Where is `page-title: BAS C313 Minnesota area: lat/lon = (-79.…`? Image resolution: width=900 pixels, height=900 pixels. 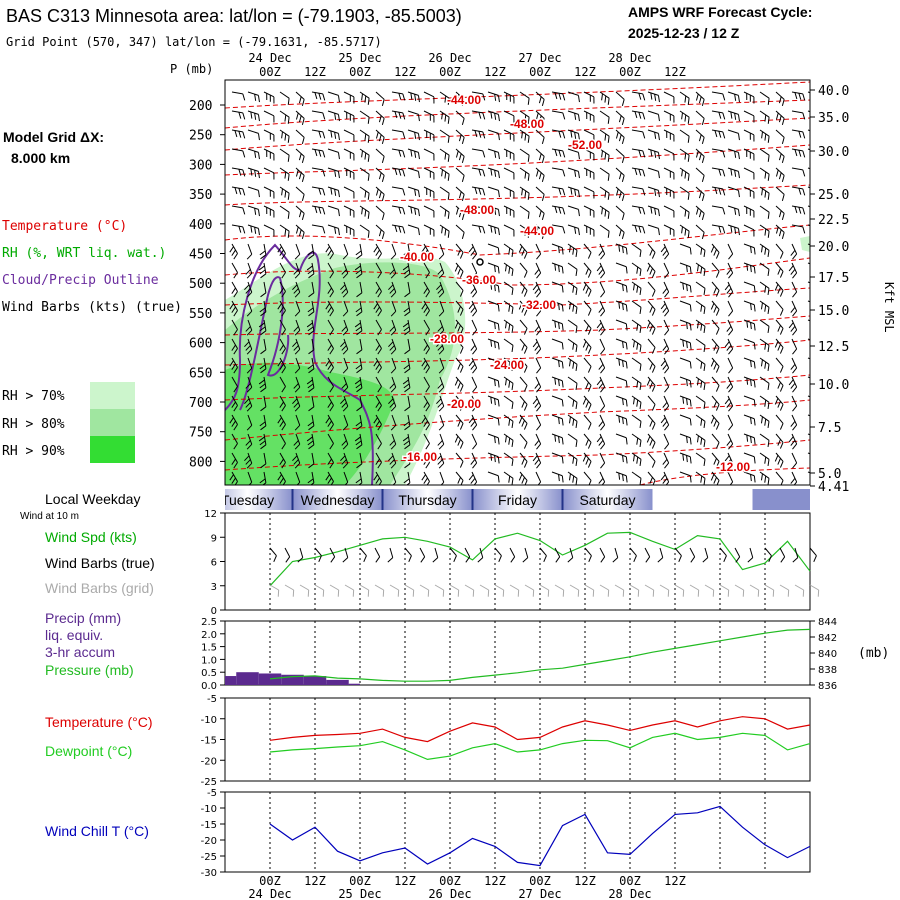
page-title: BAS C313 Minnesota area: lat/lon = (-79.… is located at coordinates (234, 16).